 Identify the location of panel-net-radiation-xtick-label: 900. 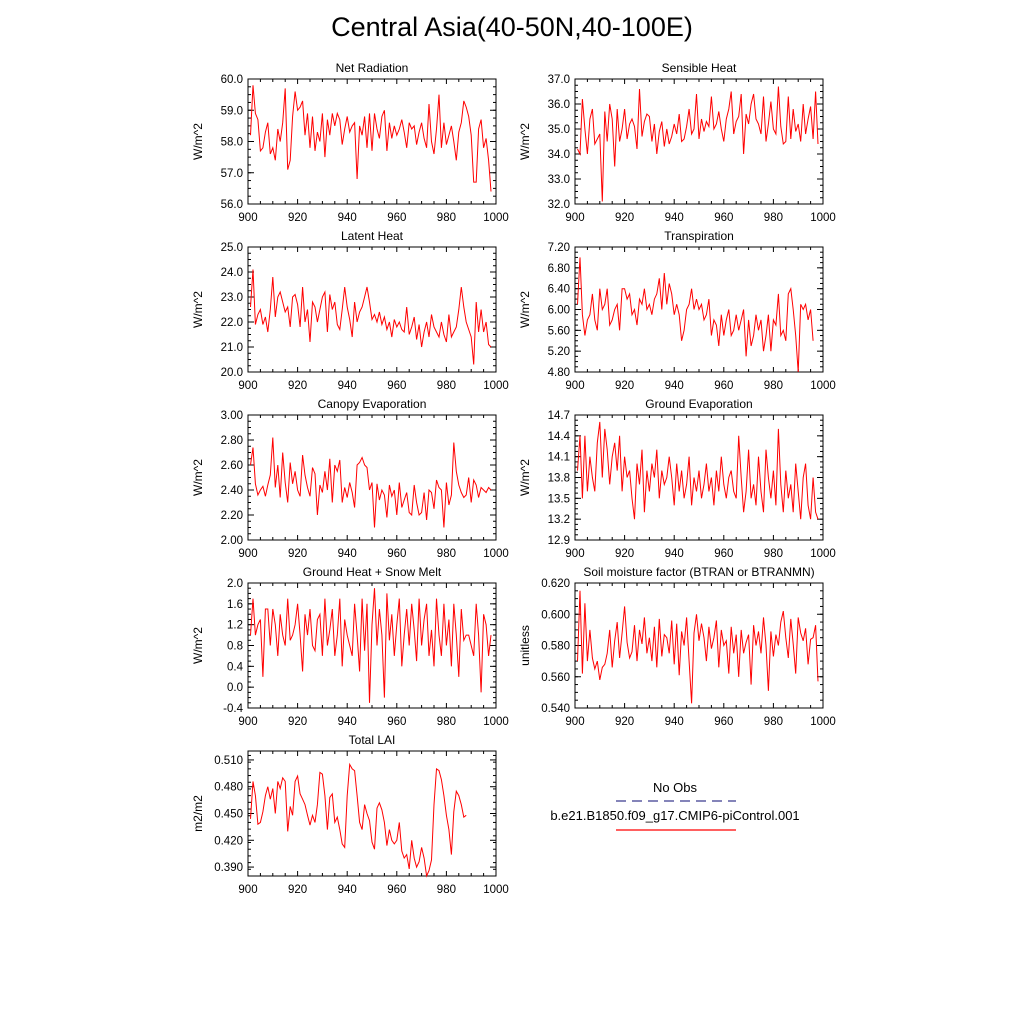
(247, 218).